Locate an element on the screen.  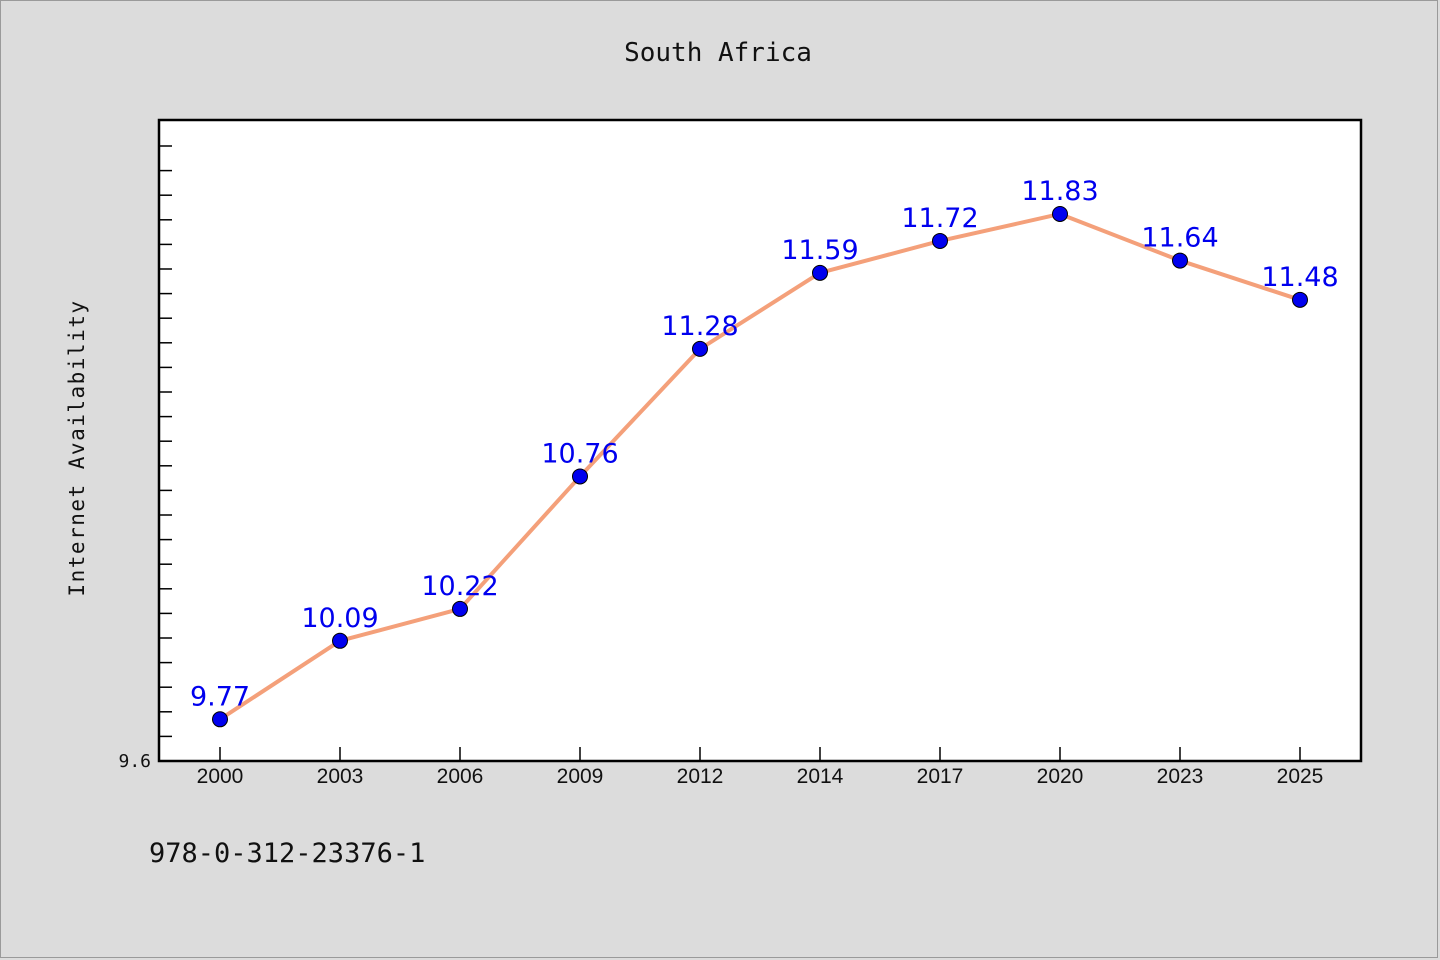
x-tick-label: 2017 is located at coordinates (940, 776).